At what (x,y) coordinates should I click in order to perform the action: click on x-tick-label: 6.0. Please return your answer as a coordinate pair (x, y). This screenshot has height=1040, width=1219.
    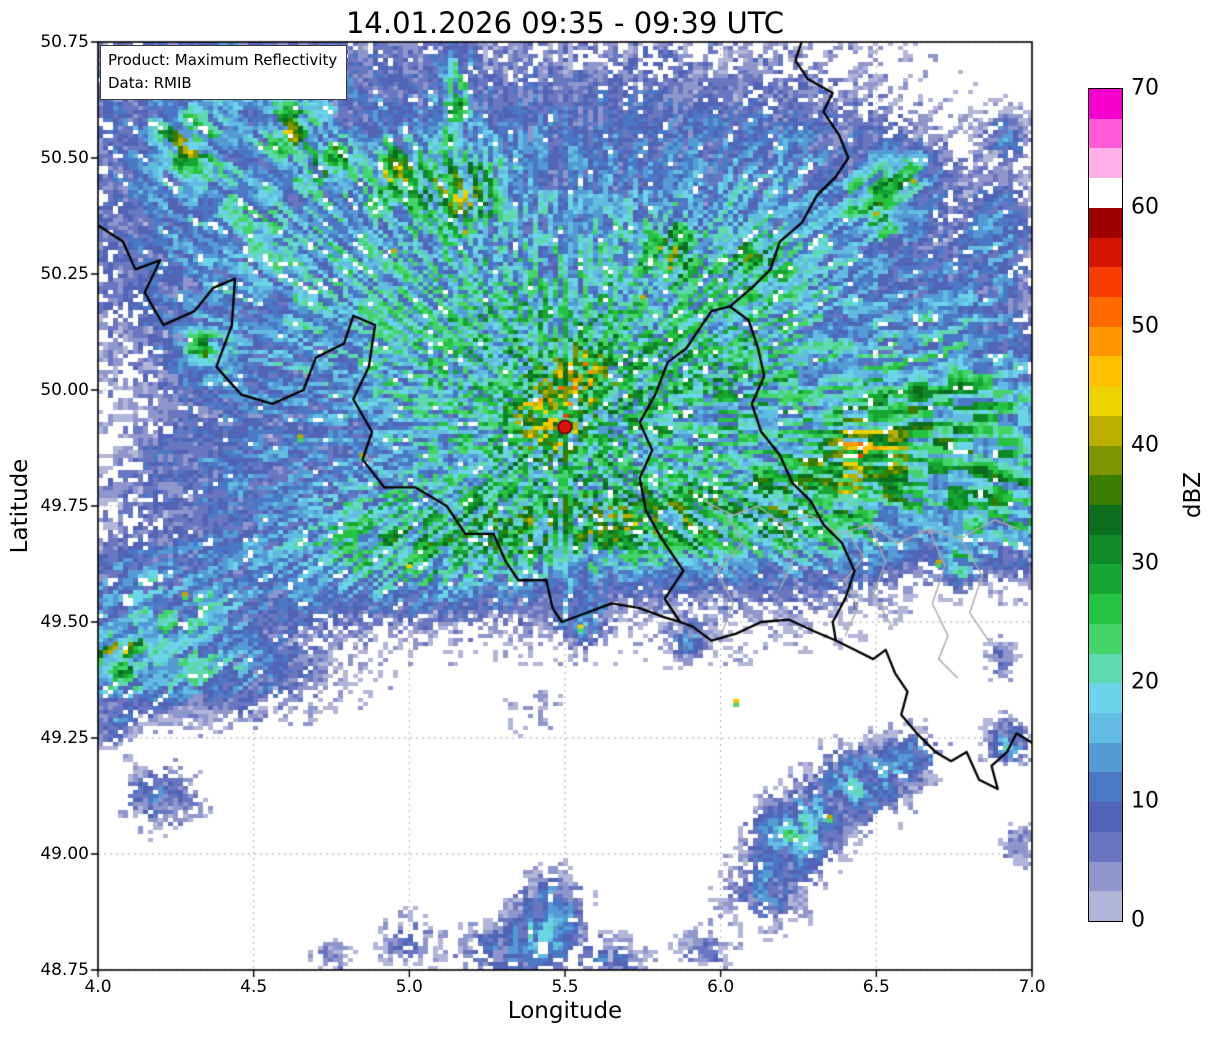
    Looking at the image, I should click on (721, 987).